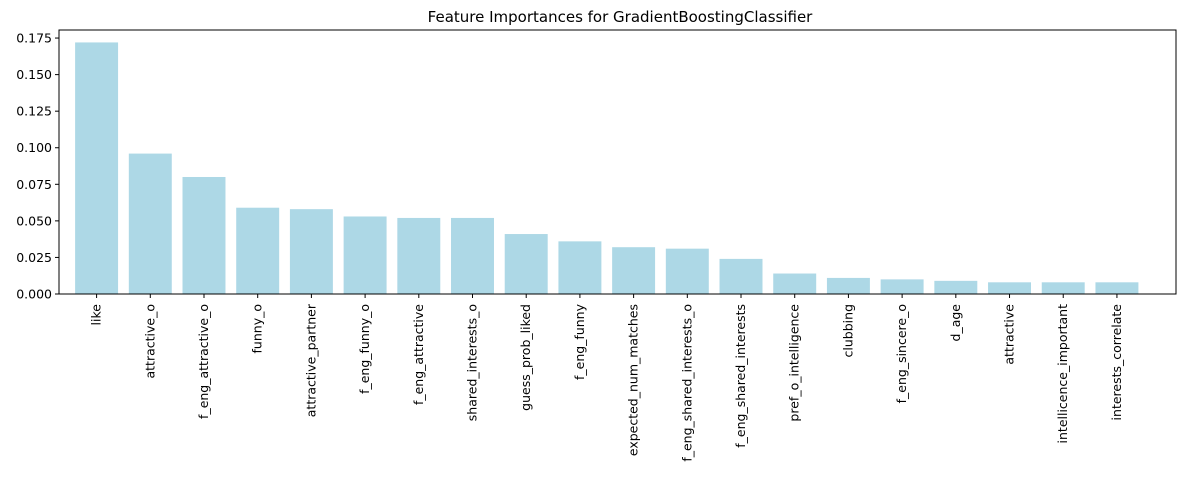  What do you see at coordinates (1010, 288) in the screenshot?
I see `bar-attractive` at bounding box center [1010, 288].